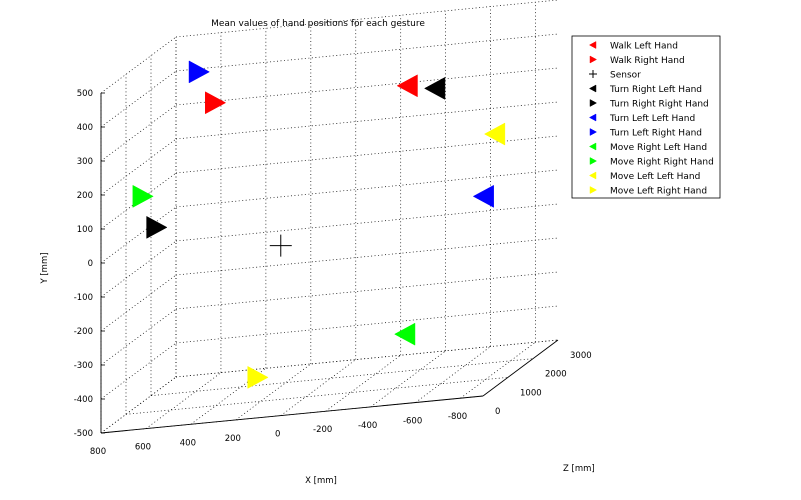 The image size is (801, 500). I want to click on x-tick-label: 400, so click(188, 443).